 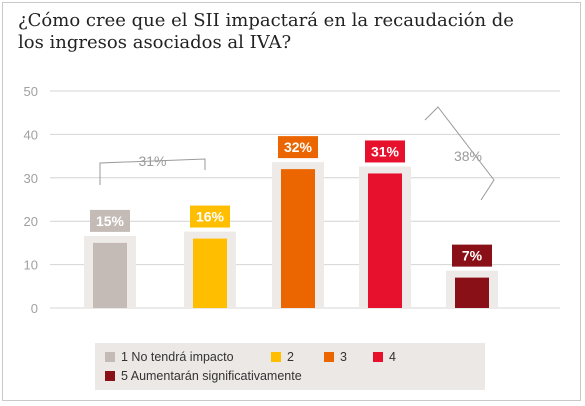 I want to click on legend-item-2: 2, so click(x=282, y=357).